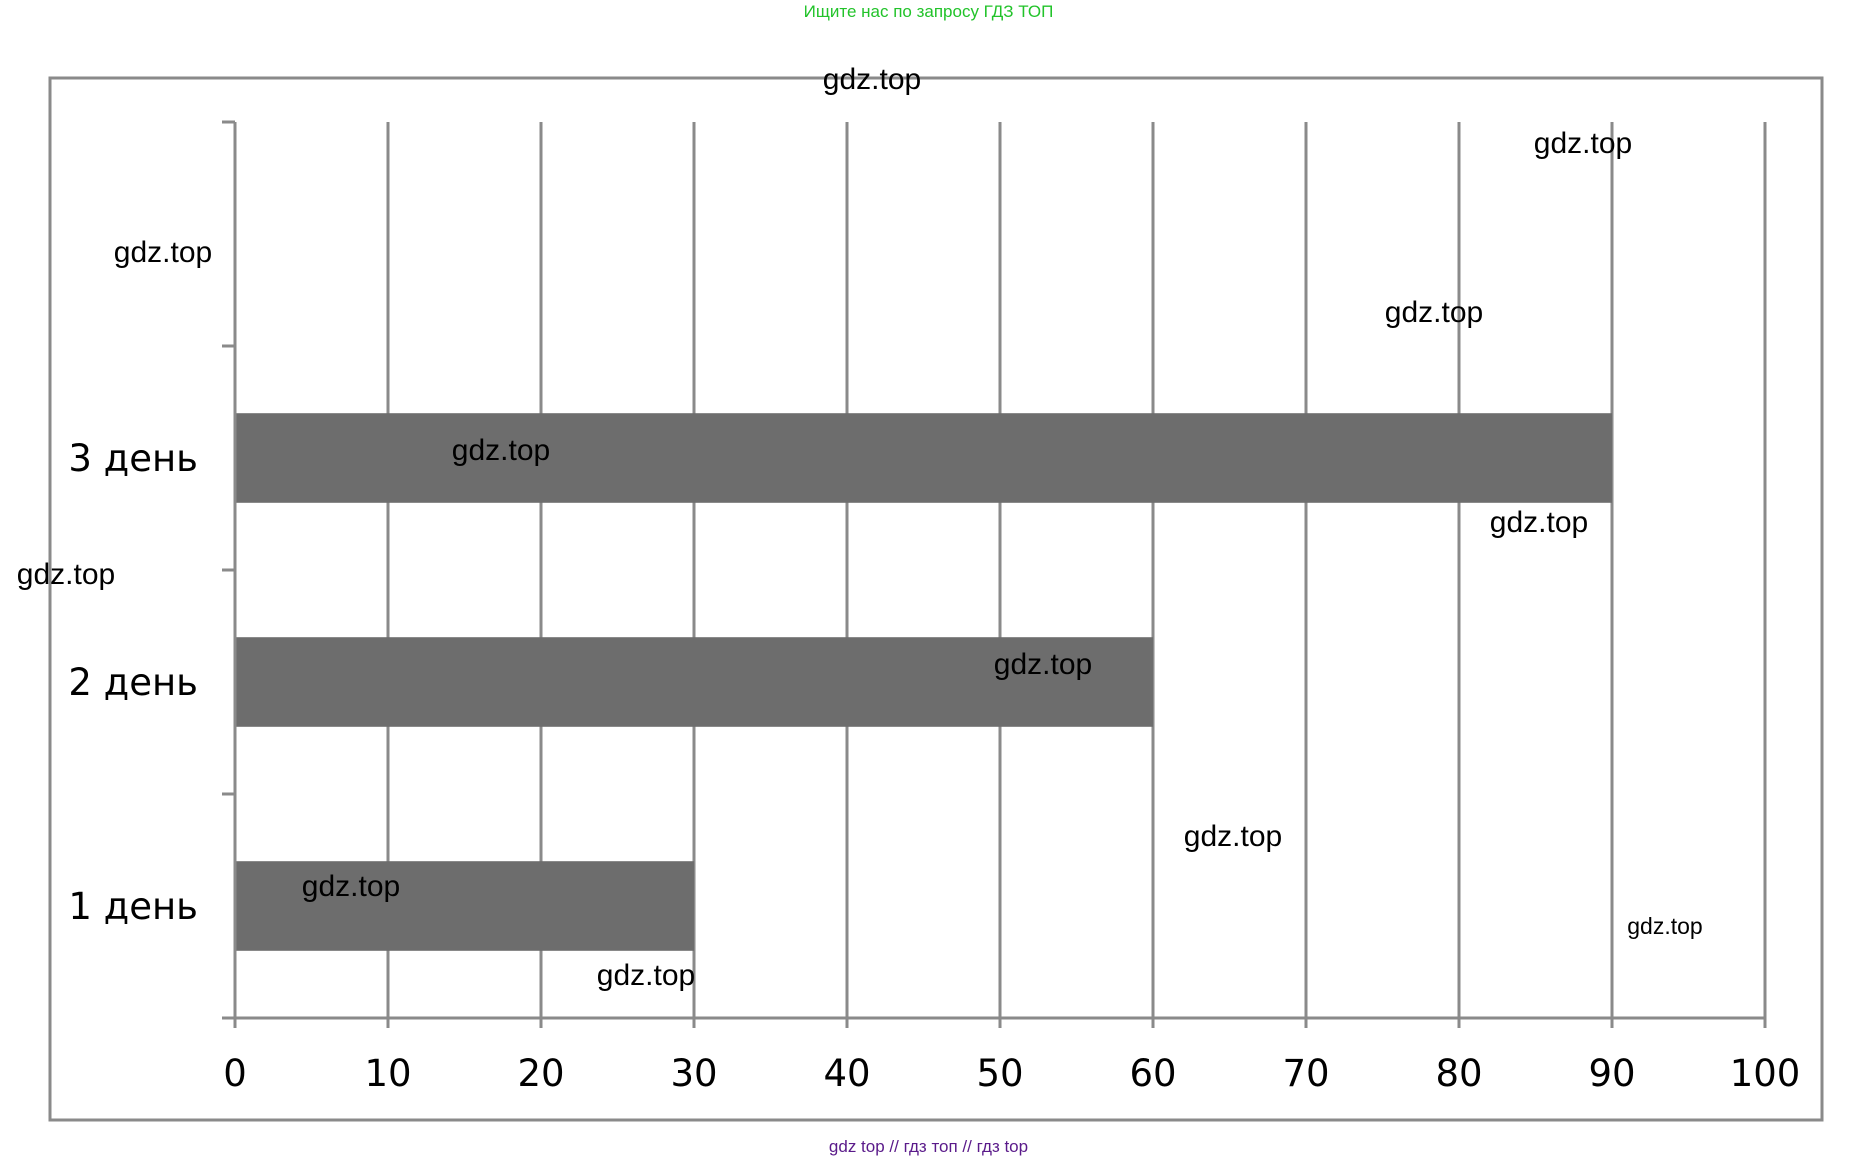  What do you see at coordinates (133, 458) in the screenshot?
I see `y-category-label-3: 3 день` at bounding box center [133, 458].